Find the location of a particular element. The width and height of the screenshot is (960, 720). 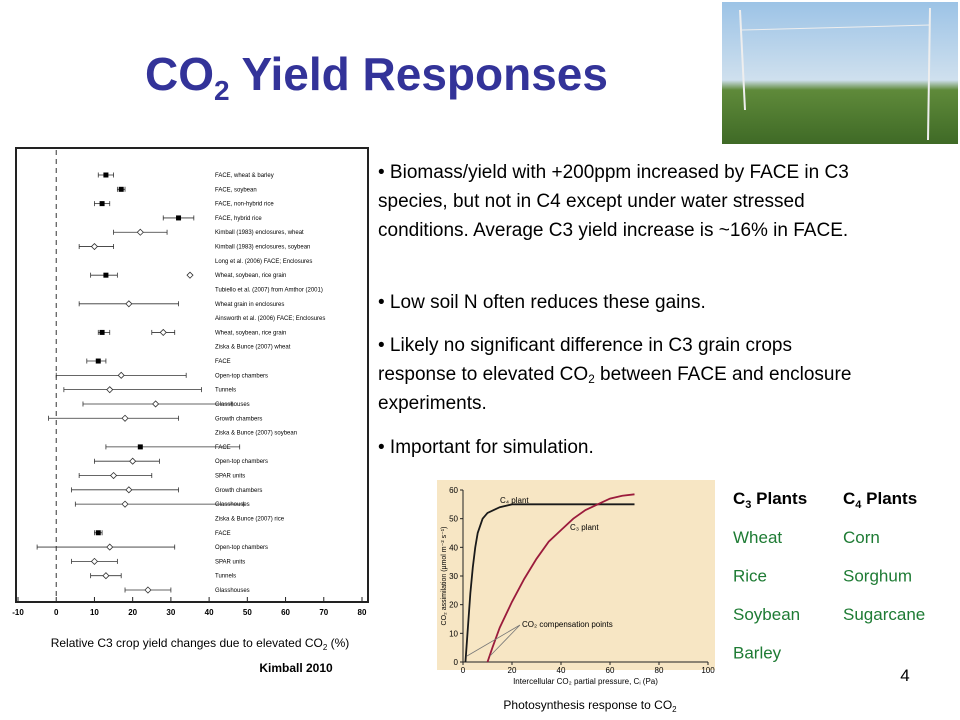

y-tick-label: 40 is located at coordinates (453, 547).